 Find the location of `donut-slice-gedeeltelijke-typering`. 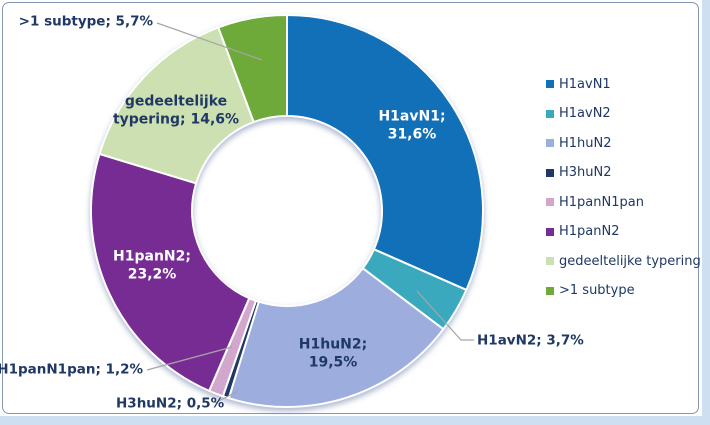

donut-slice-gedeeltelijke-typering is located at coordinates (176, 105).